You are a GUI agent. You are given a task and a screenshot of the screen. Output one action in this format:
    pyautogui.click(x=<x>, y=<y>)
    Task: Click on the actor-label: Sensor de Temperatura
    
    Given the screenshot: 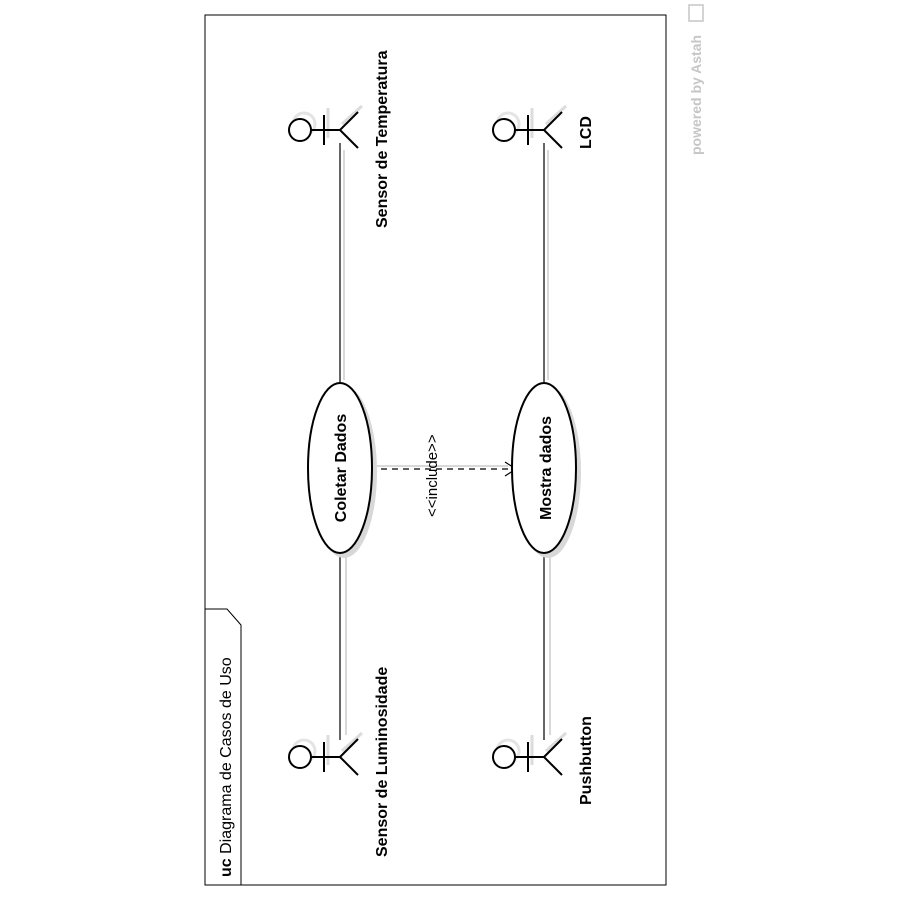 What is the action you would take?
    pyautogui.click(x=382, y=139)
    